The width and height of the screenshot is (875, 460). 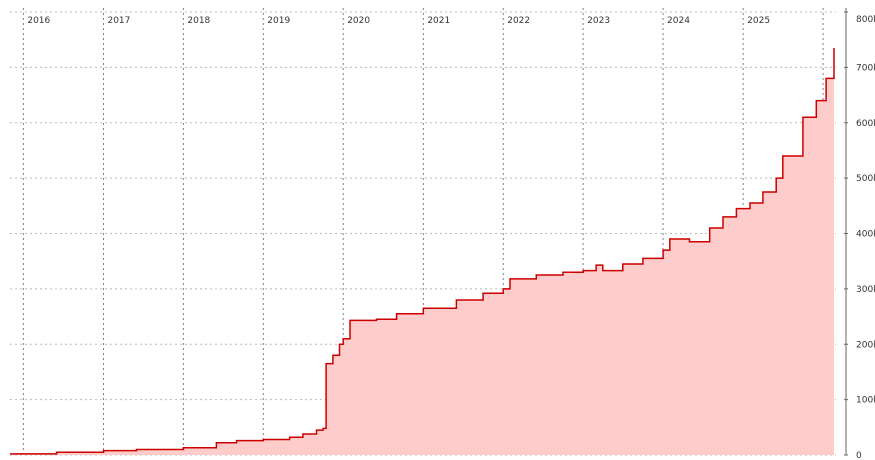 I want to click on x-tick-label-2024: 2024, so click(x=678, y=21).